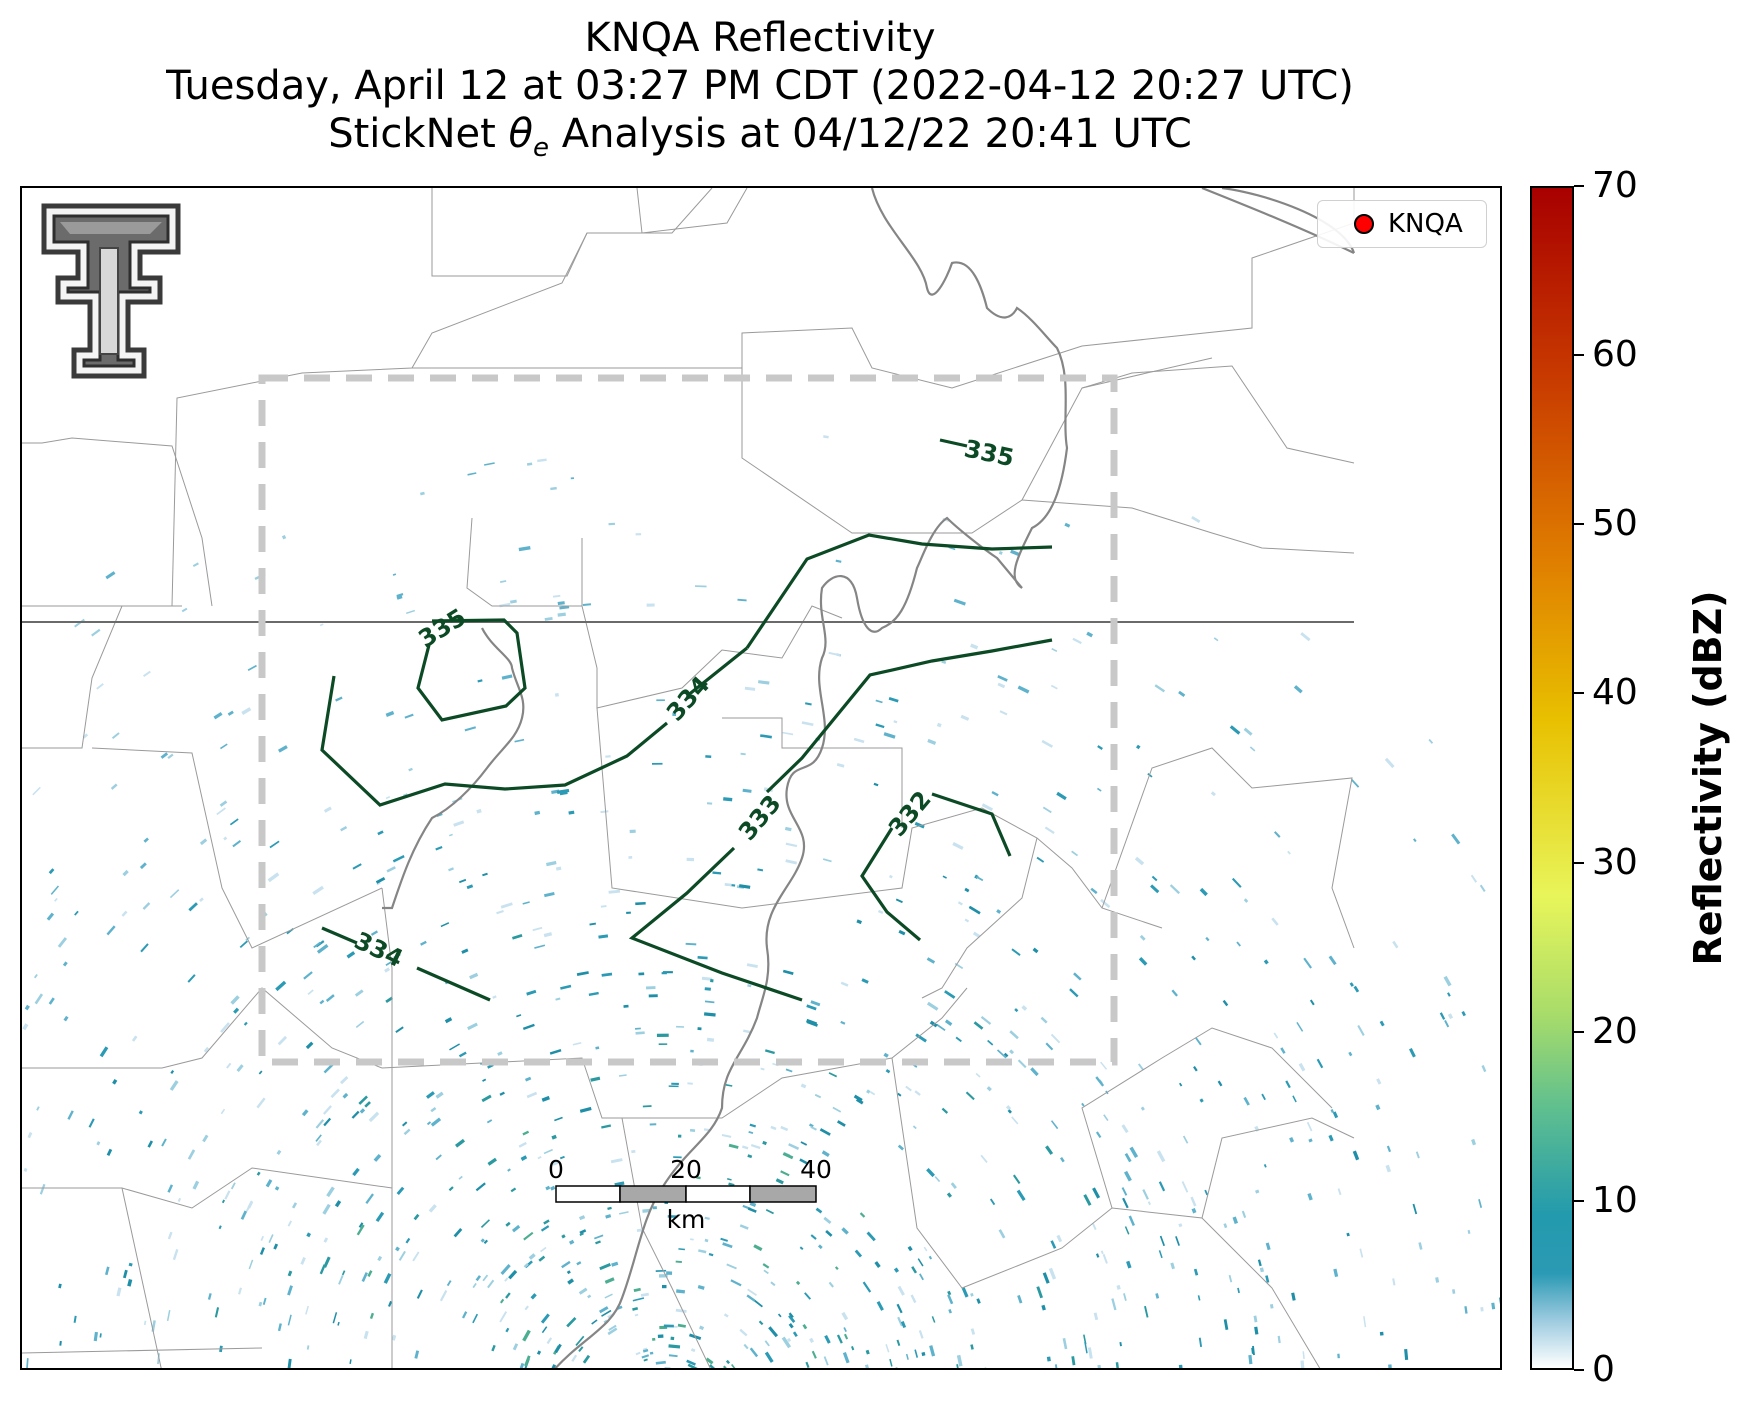 The height and width of the screenshot is (1411, 1738). I want to click on contour-333-lower, so click(715, 924).